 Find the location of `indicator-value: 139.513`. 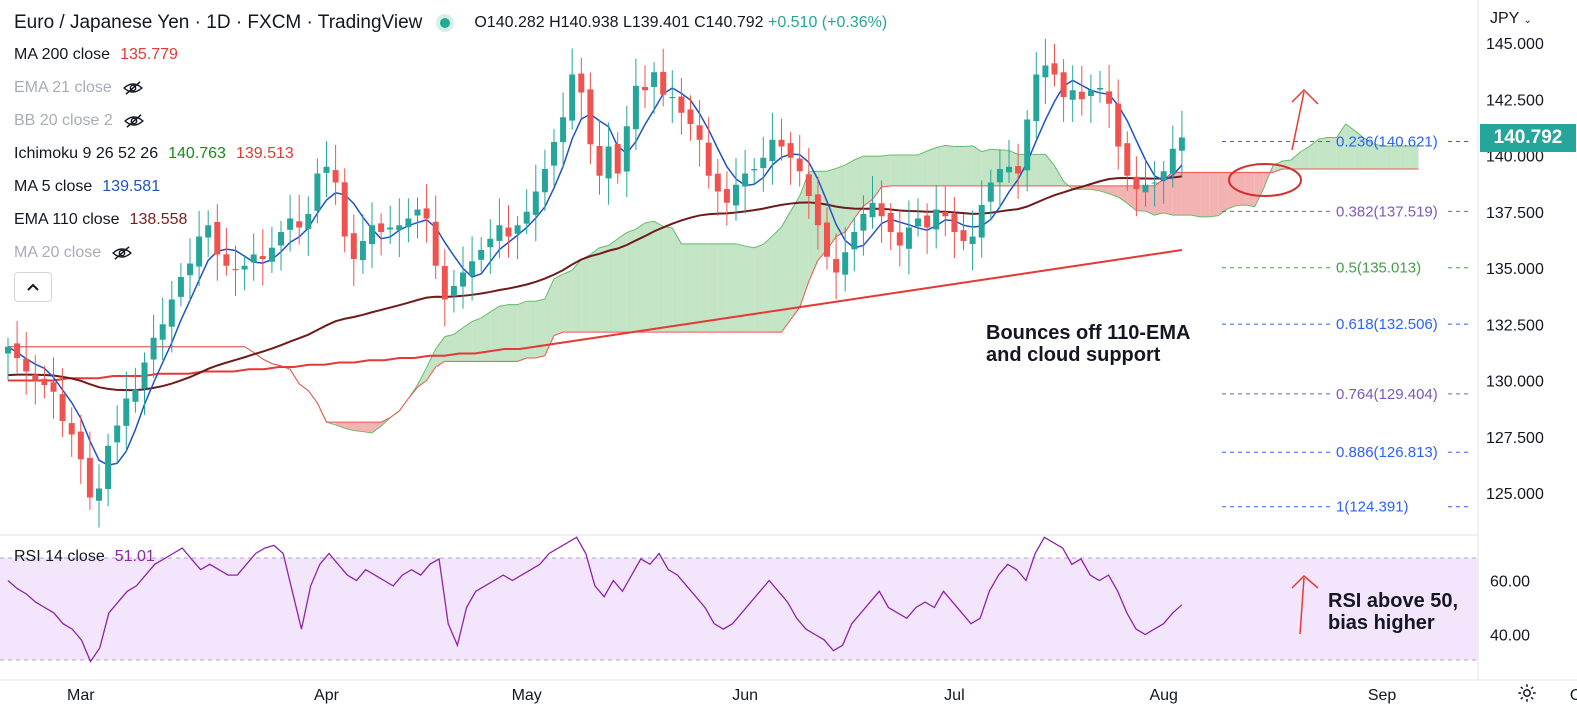

indicator-value: 139.513 is located at coordinates (264, 153).